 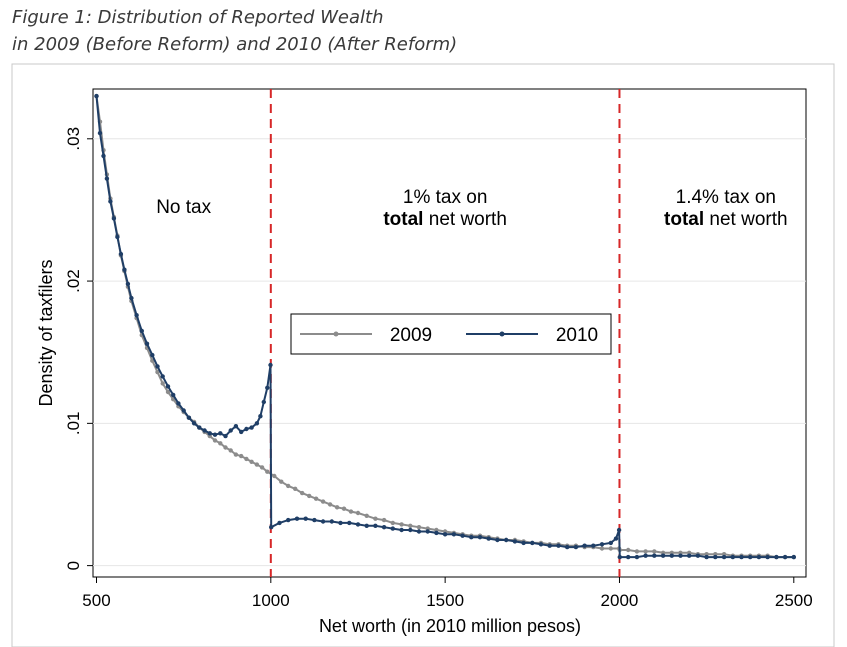 I want to click on annotation-text: No tax, so click(x=183, y=207).